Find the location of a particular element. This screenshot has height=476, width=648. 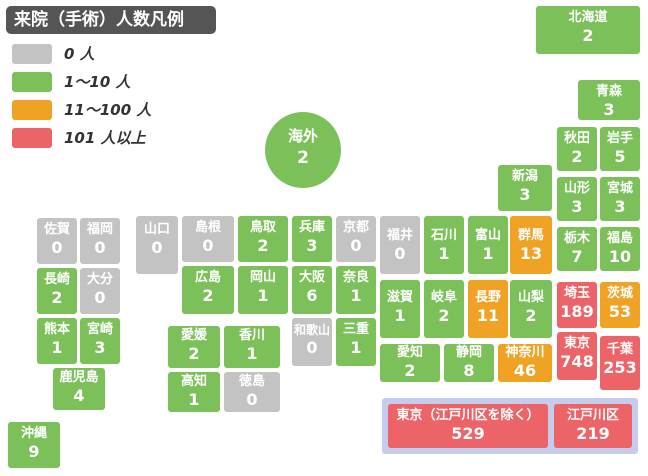

pref-yamagata: 山形 3 is located at coordinates (577, 199).